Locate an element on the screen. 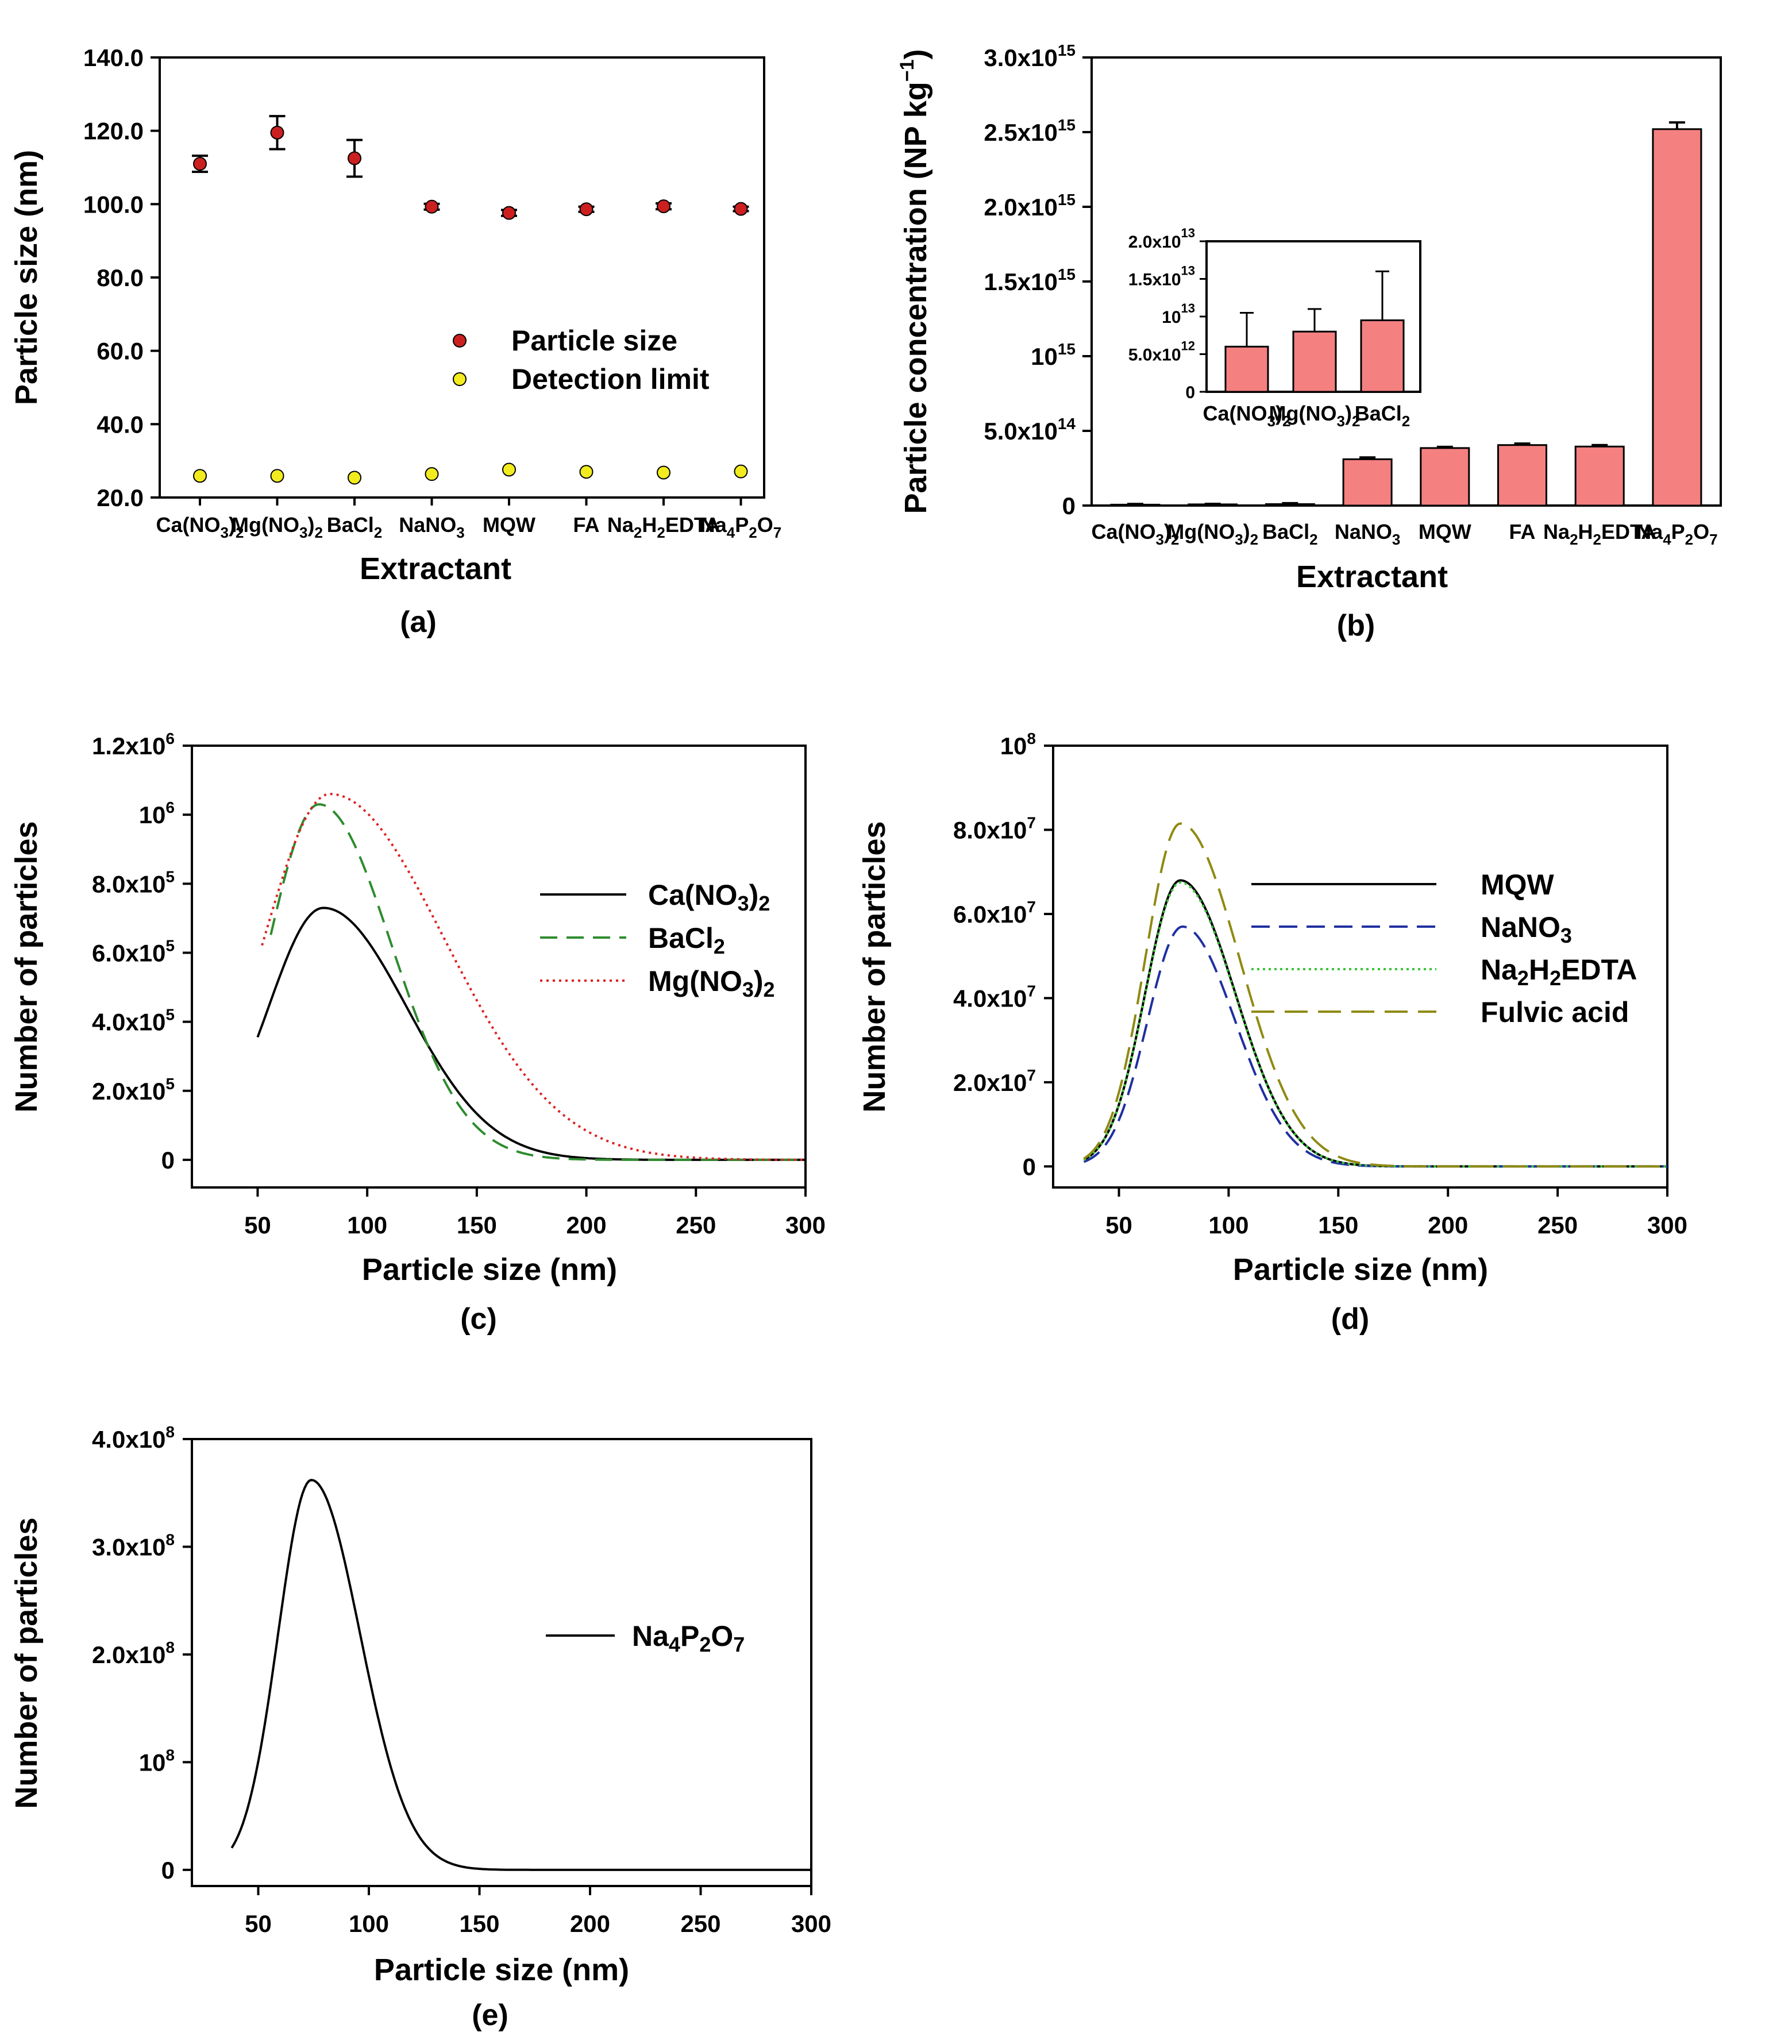 This screenshot has height=2044, width=1792. y-tick-label: 40.0 is located at coordinates (120, 424).